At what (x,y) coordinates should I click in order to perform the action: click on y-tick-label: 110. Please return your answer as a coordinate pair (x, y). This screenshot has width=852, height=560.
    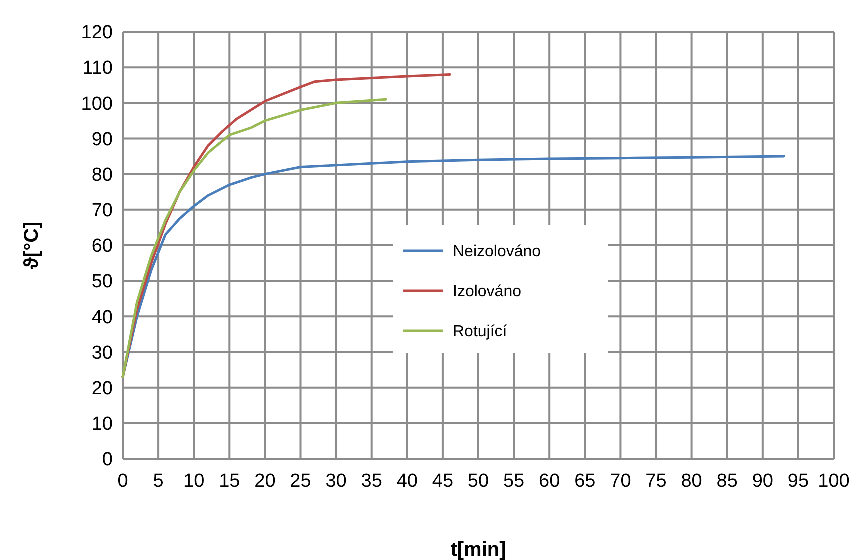
    Looking at the image, I should click on (97, 69).